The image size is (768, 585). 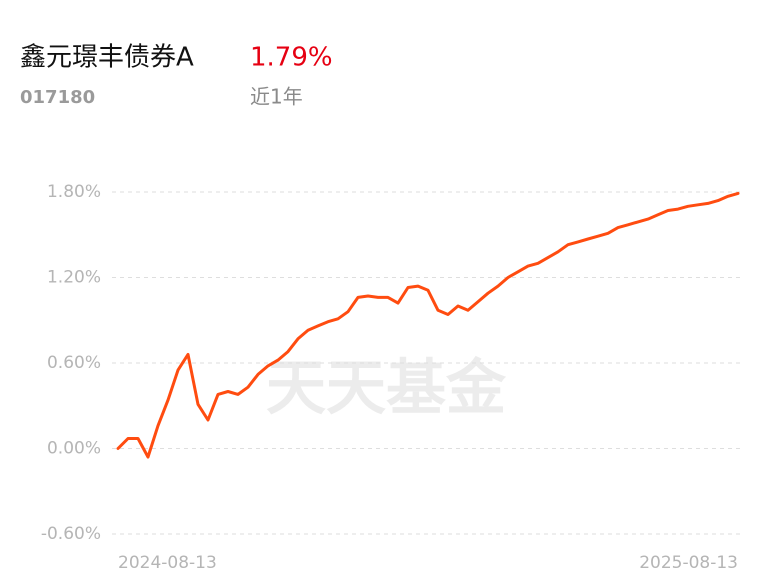 What do you see at coordinates (167, 563) in the screenshot?
I see `x-tick-label: 2024-08-13` at bounding box center [167, 563].